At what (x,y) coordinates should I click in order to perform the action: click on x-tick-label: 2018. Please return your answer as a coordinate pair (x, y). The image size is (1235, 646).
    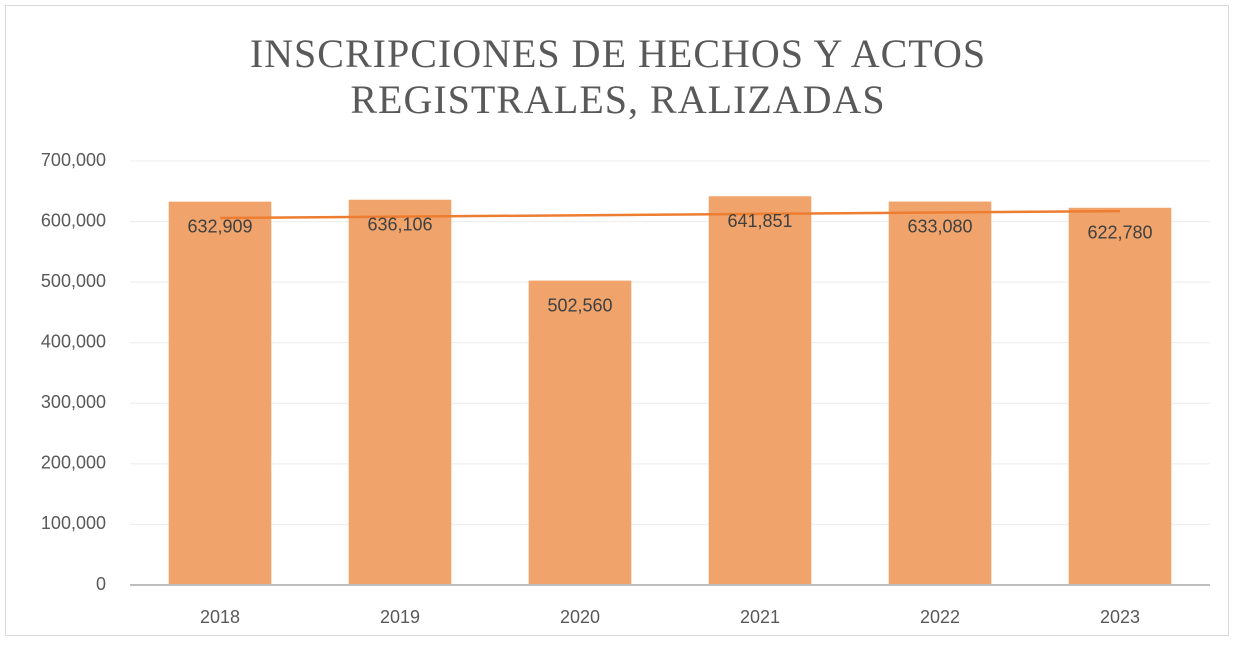
    Looking at the image, I should click on (220, 617).